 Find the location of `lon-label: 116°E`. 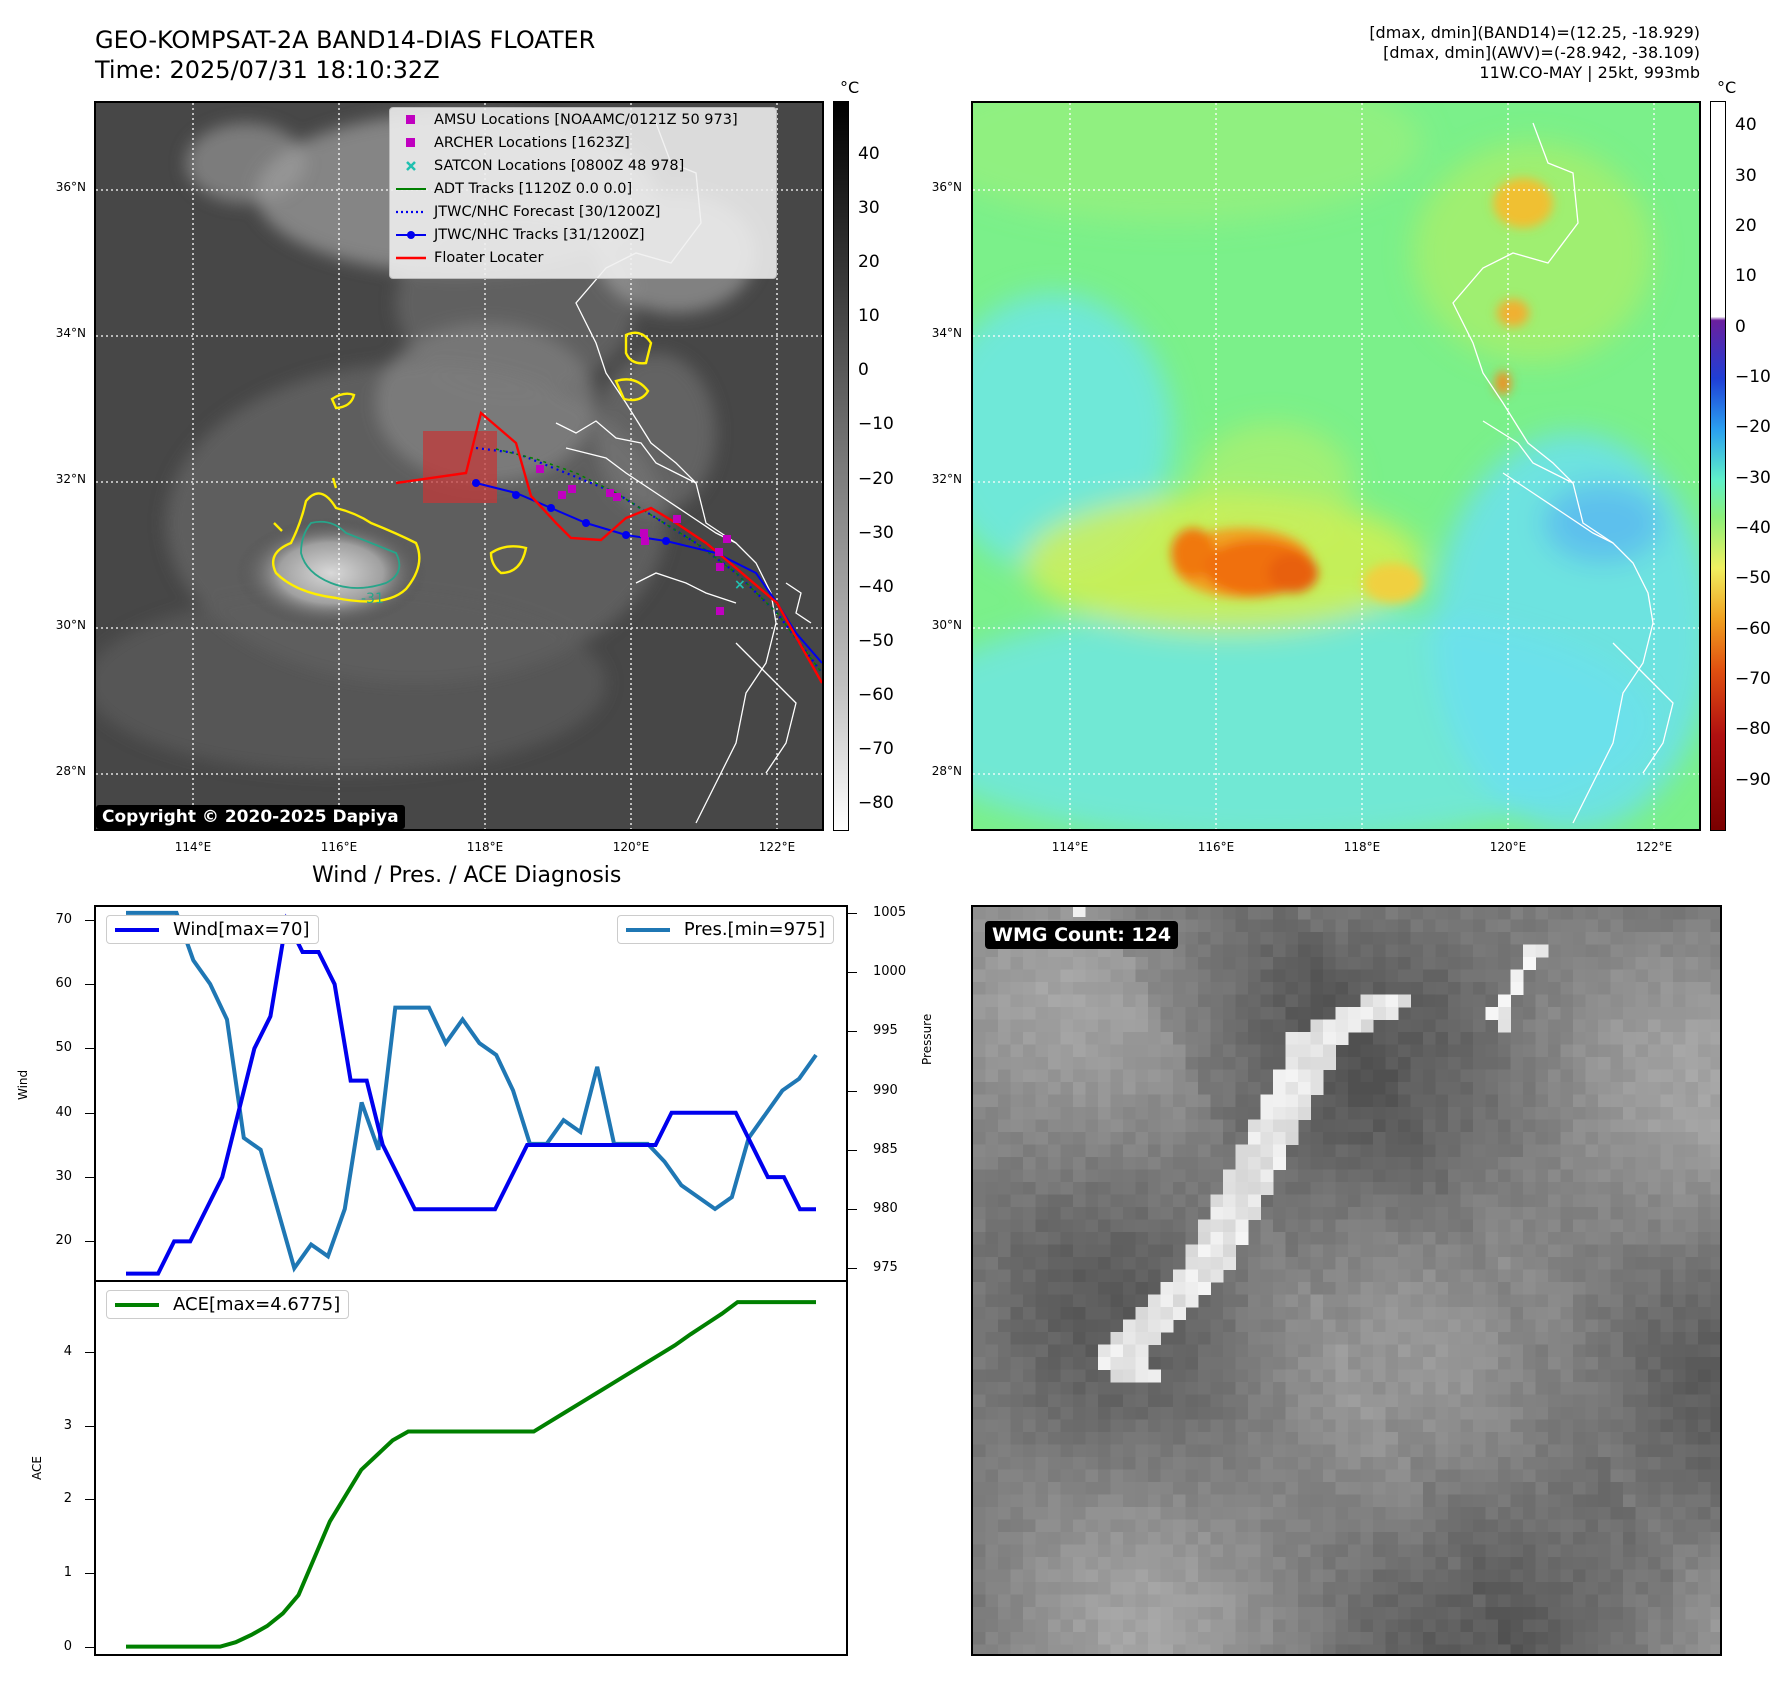

lon-label: 116°E is located at coordinates (339, 847).